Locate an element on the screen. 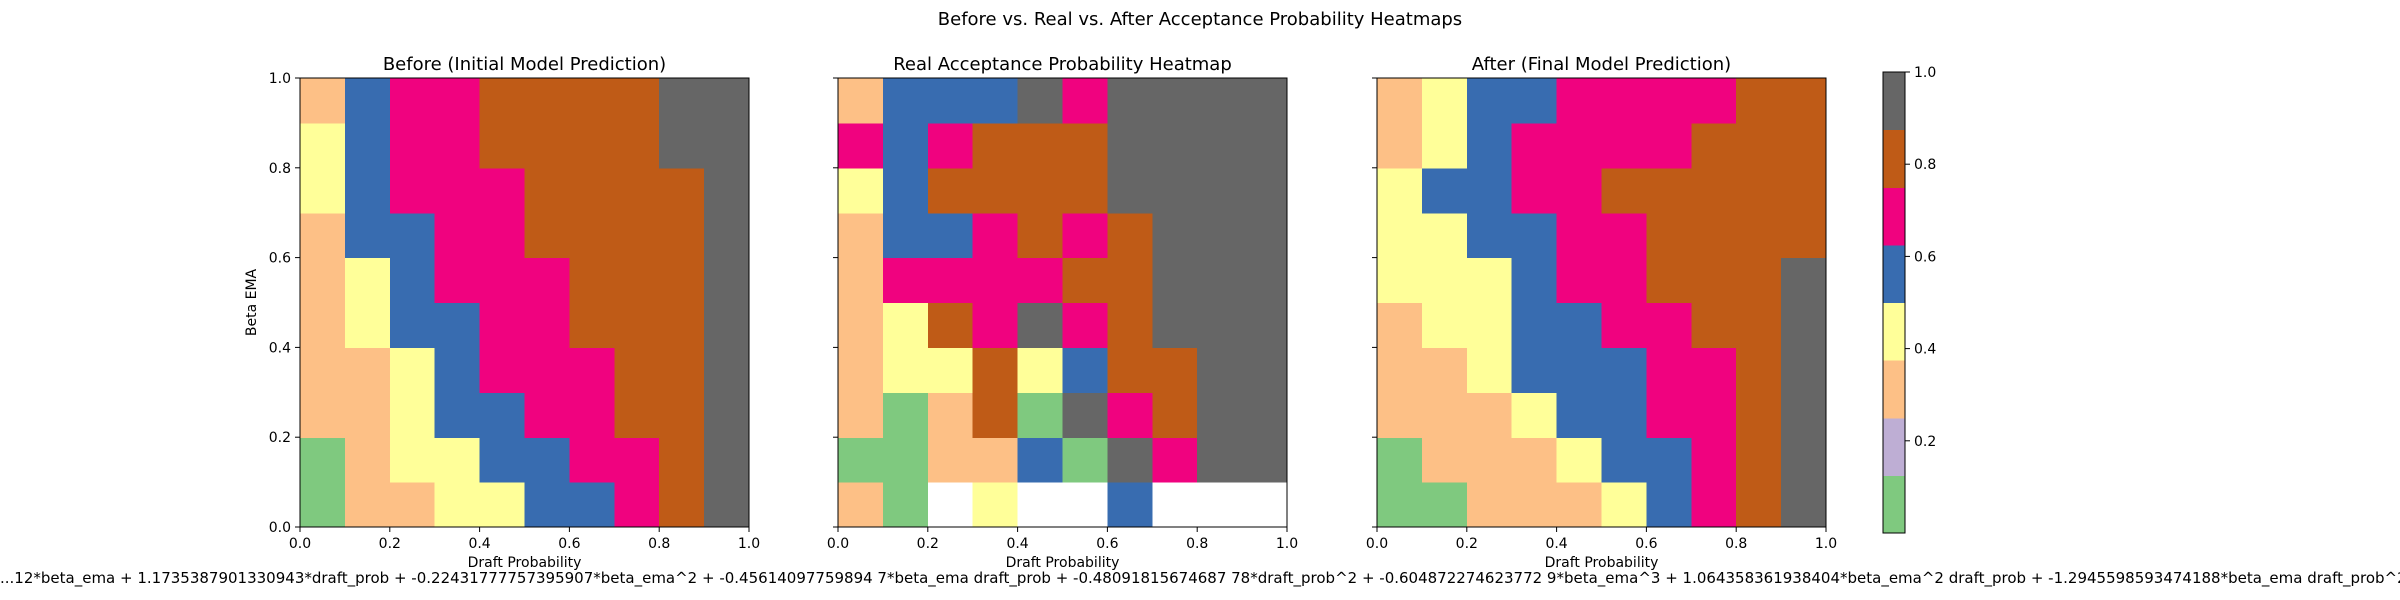 The image size is (2400, 600). colorbar-frame is located at coordinates (1894, 302).